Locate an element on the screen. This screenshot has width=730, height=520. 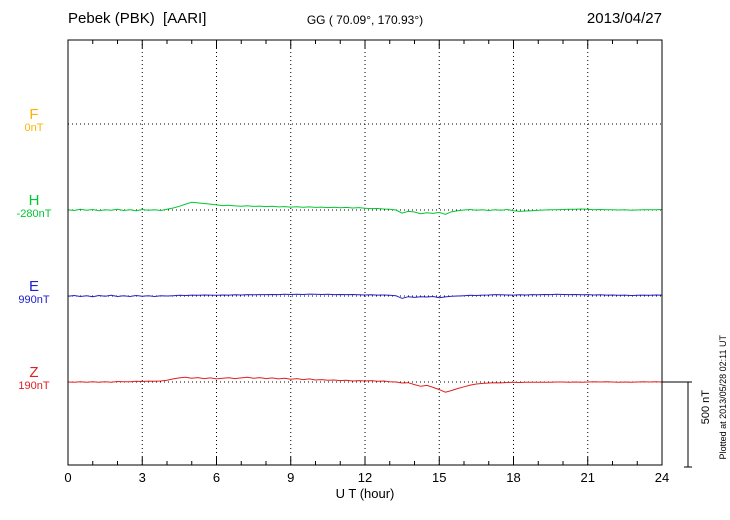
trace-label-e: E 990nT is located at coordinates (34, 292).